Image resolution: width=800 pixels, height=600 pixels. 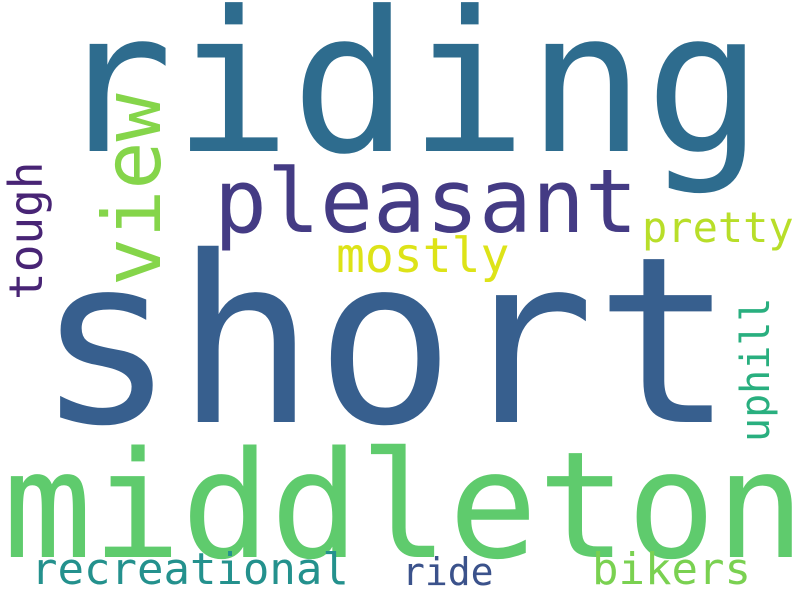 I want to click on word-view: view, so click(x=132, y=189).